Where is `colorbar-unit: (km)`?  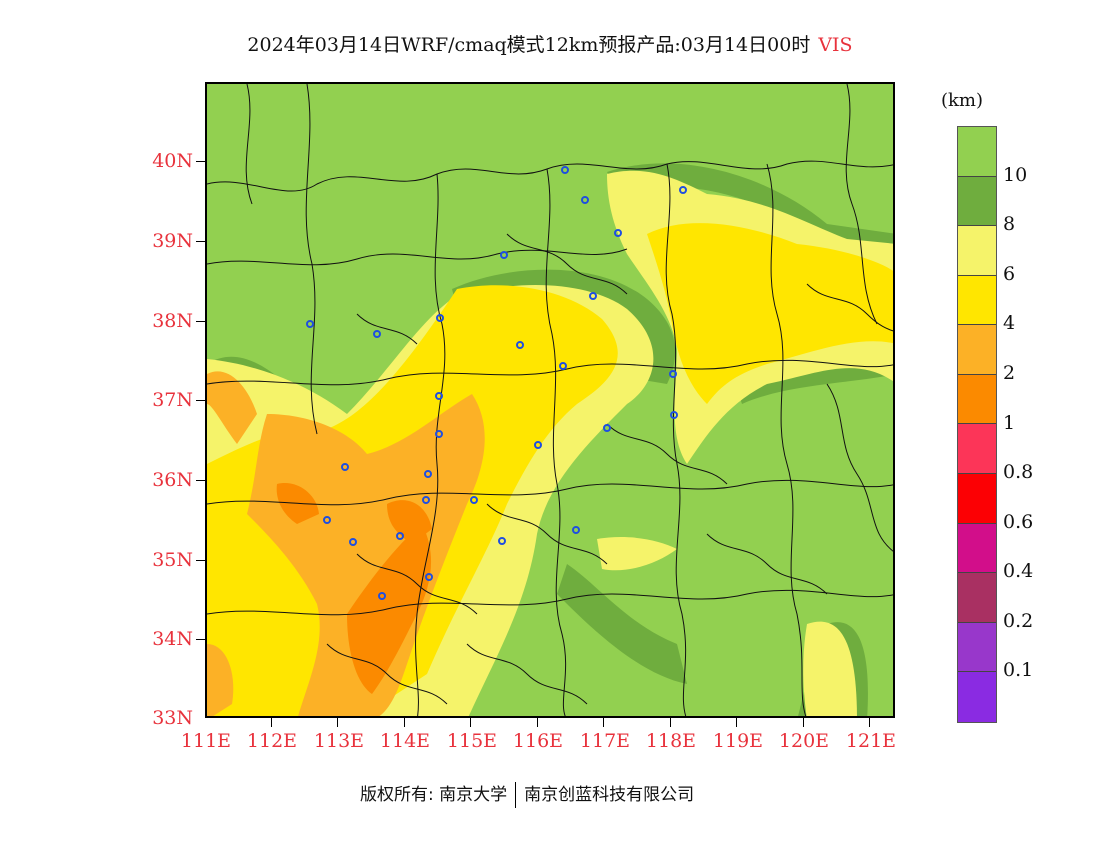 colorbar-unit: (km) is located at coordinates (962, 100).